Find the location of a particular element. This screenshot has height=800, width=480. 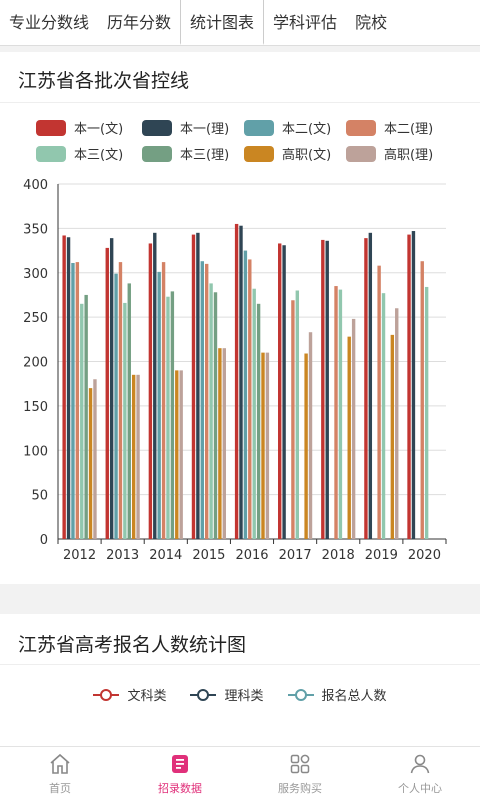

x-tick-label: 2017 is located at coordinates (295, 555).